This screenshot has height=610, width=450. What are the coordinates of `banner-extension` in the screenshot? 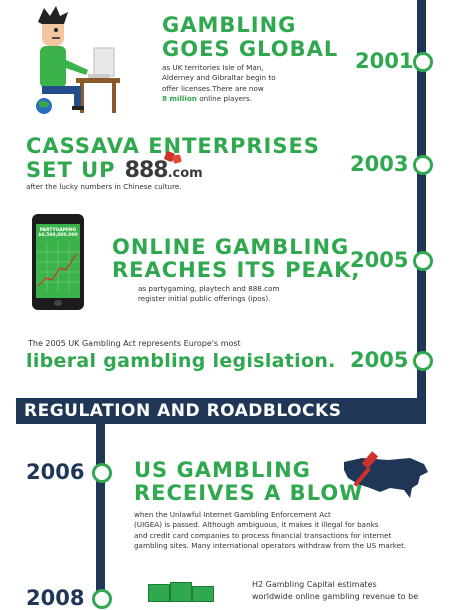 It's located at (400, 411).